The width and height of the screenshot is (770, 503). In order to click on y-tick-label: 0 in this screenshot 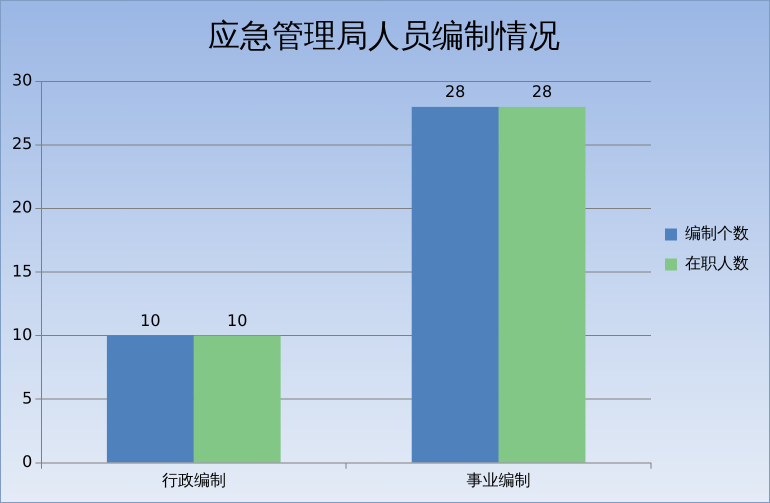, I will do `click(27, 461)`.